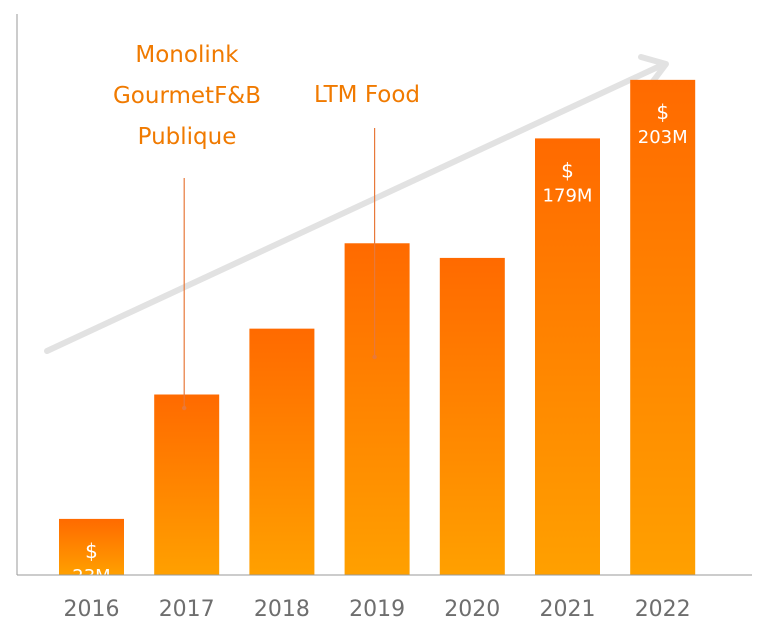 This screenshot has height=638, width=772. Describe the element at coordinates (567, 357) in the screenshot. I see `bar-2021` at that location.